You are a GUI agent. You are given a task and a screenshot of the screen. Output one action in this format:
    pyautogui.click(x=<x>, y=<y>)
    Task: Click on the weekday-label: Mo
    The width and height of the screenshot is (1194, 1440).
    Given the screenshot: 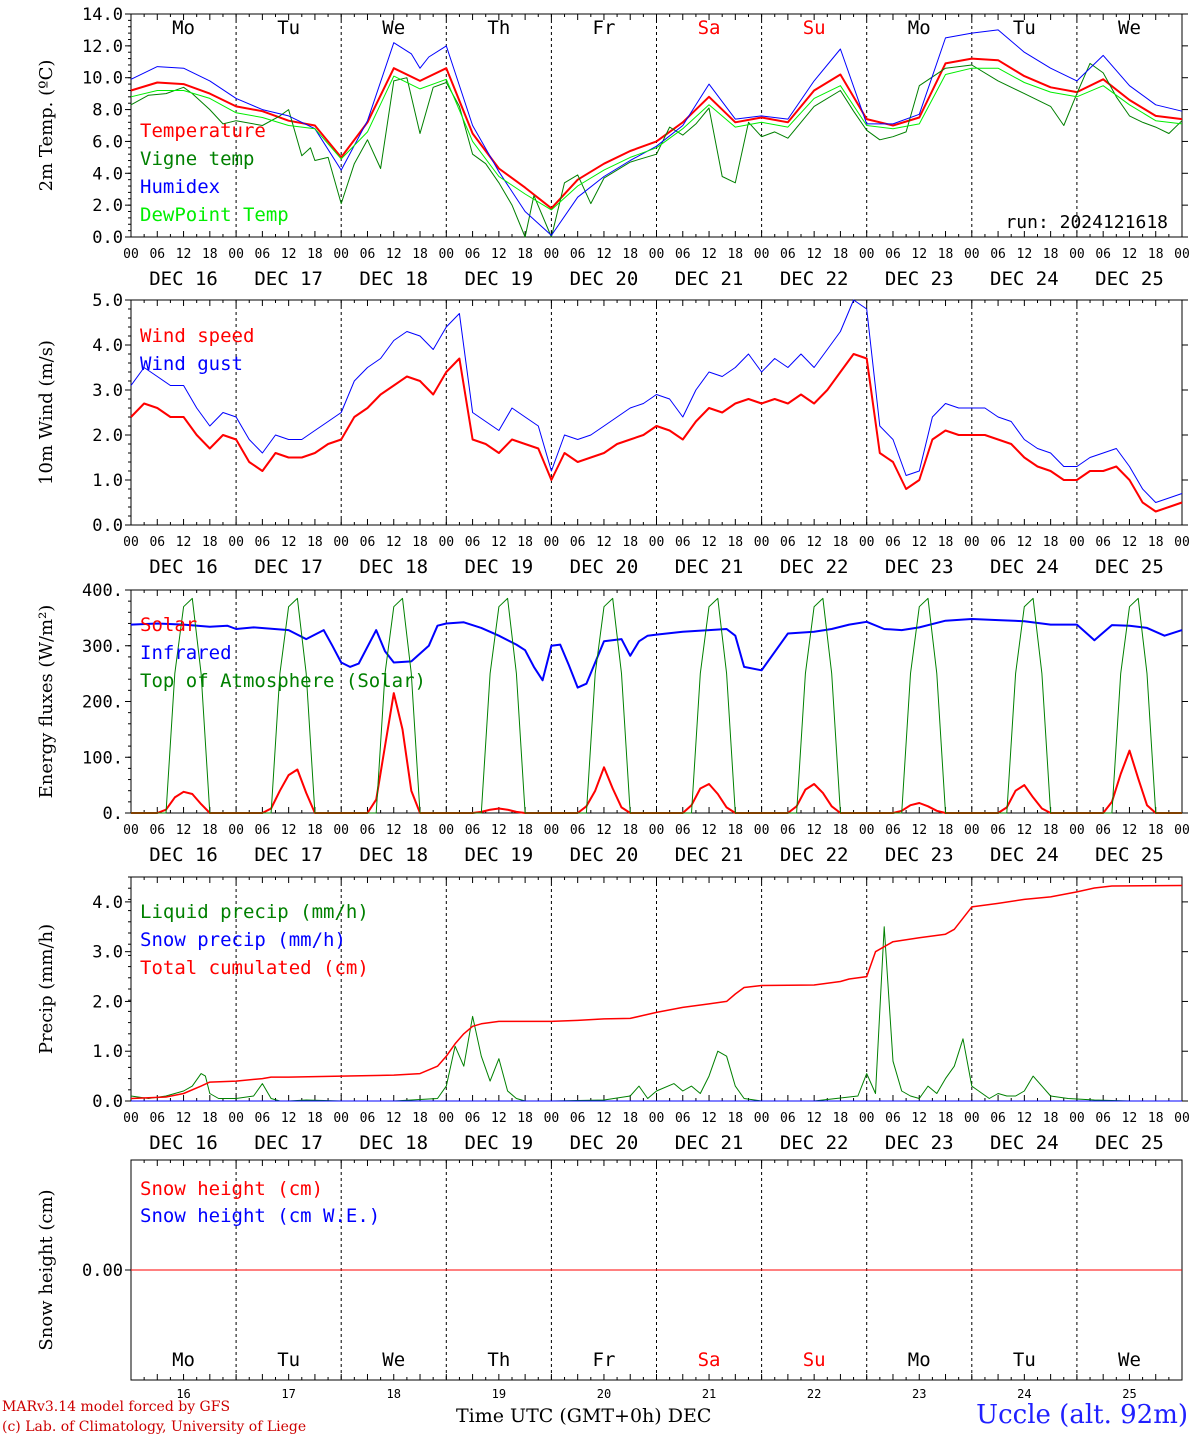 What is the action you would take?
    pyautogui.click(x=919, y=28)
    